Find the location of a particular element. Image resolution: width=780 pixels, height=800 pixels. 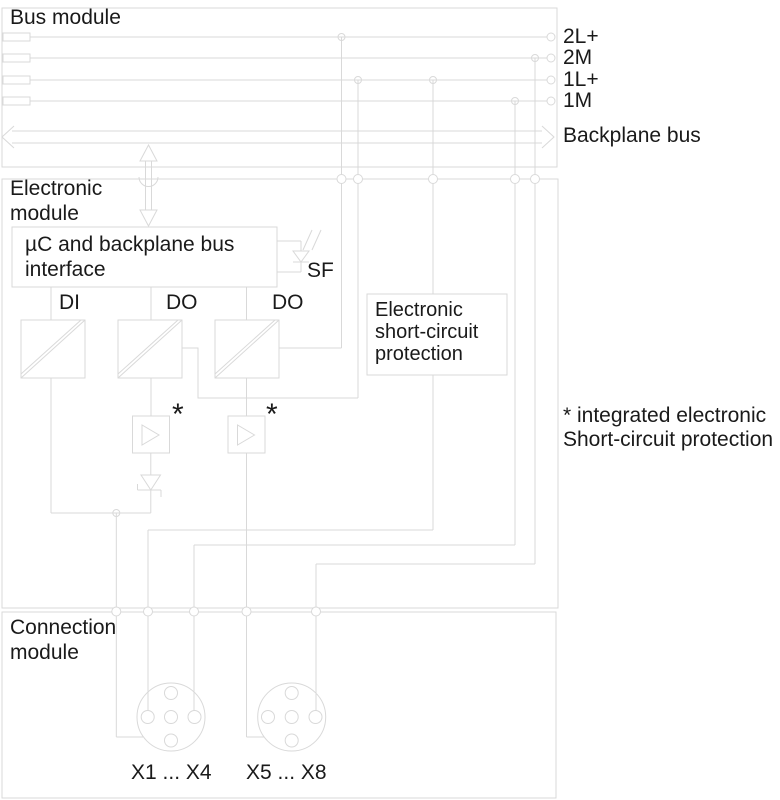

uc-interface-box is located at coordinates (144, 257).